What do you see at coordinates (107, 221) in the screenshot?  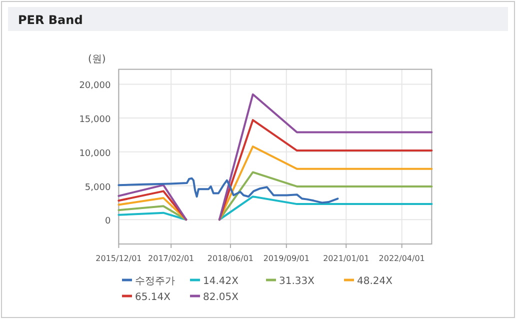 I see `y-tick-label: 0` at bounding box center [107, 221].